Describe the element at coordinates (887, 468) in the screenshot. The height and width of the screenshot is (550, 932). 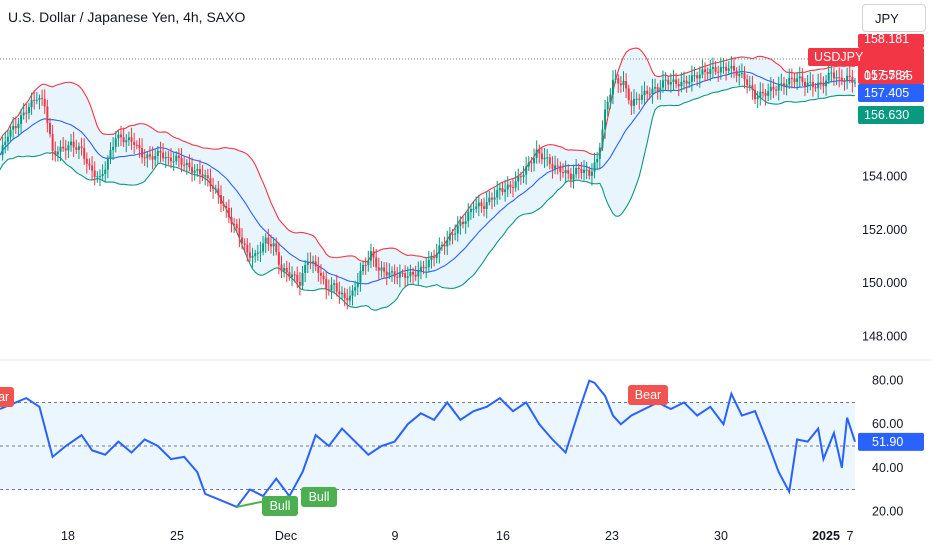
I see `rsi-tick-label: 40.00` at that location.